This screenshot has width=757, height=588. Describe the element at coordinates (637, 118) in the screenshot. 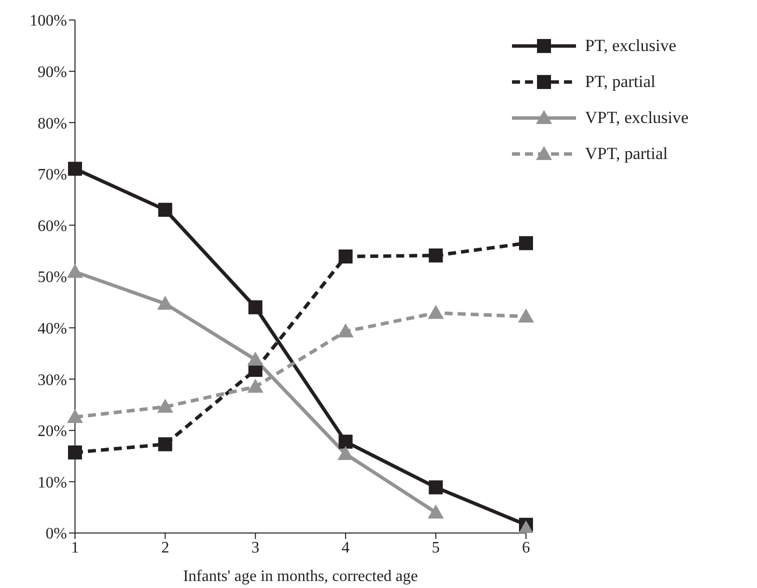

I see `legend-label: VPT, exclusive` at that location.